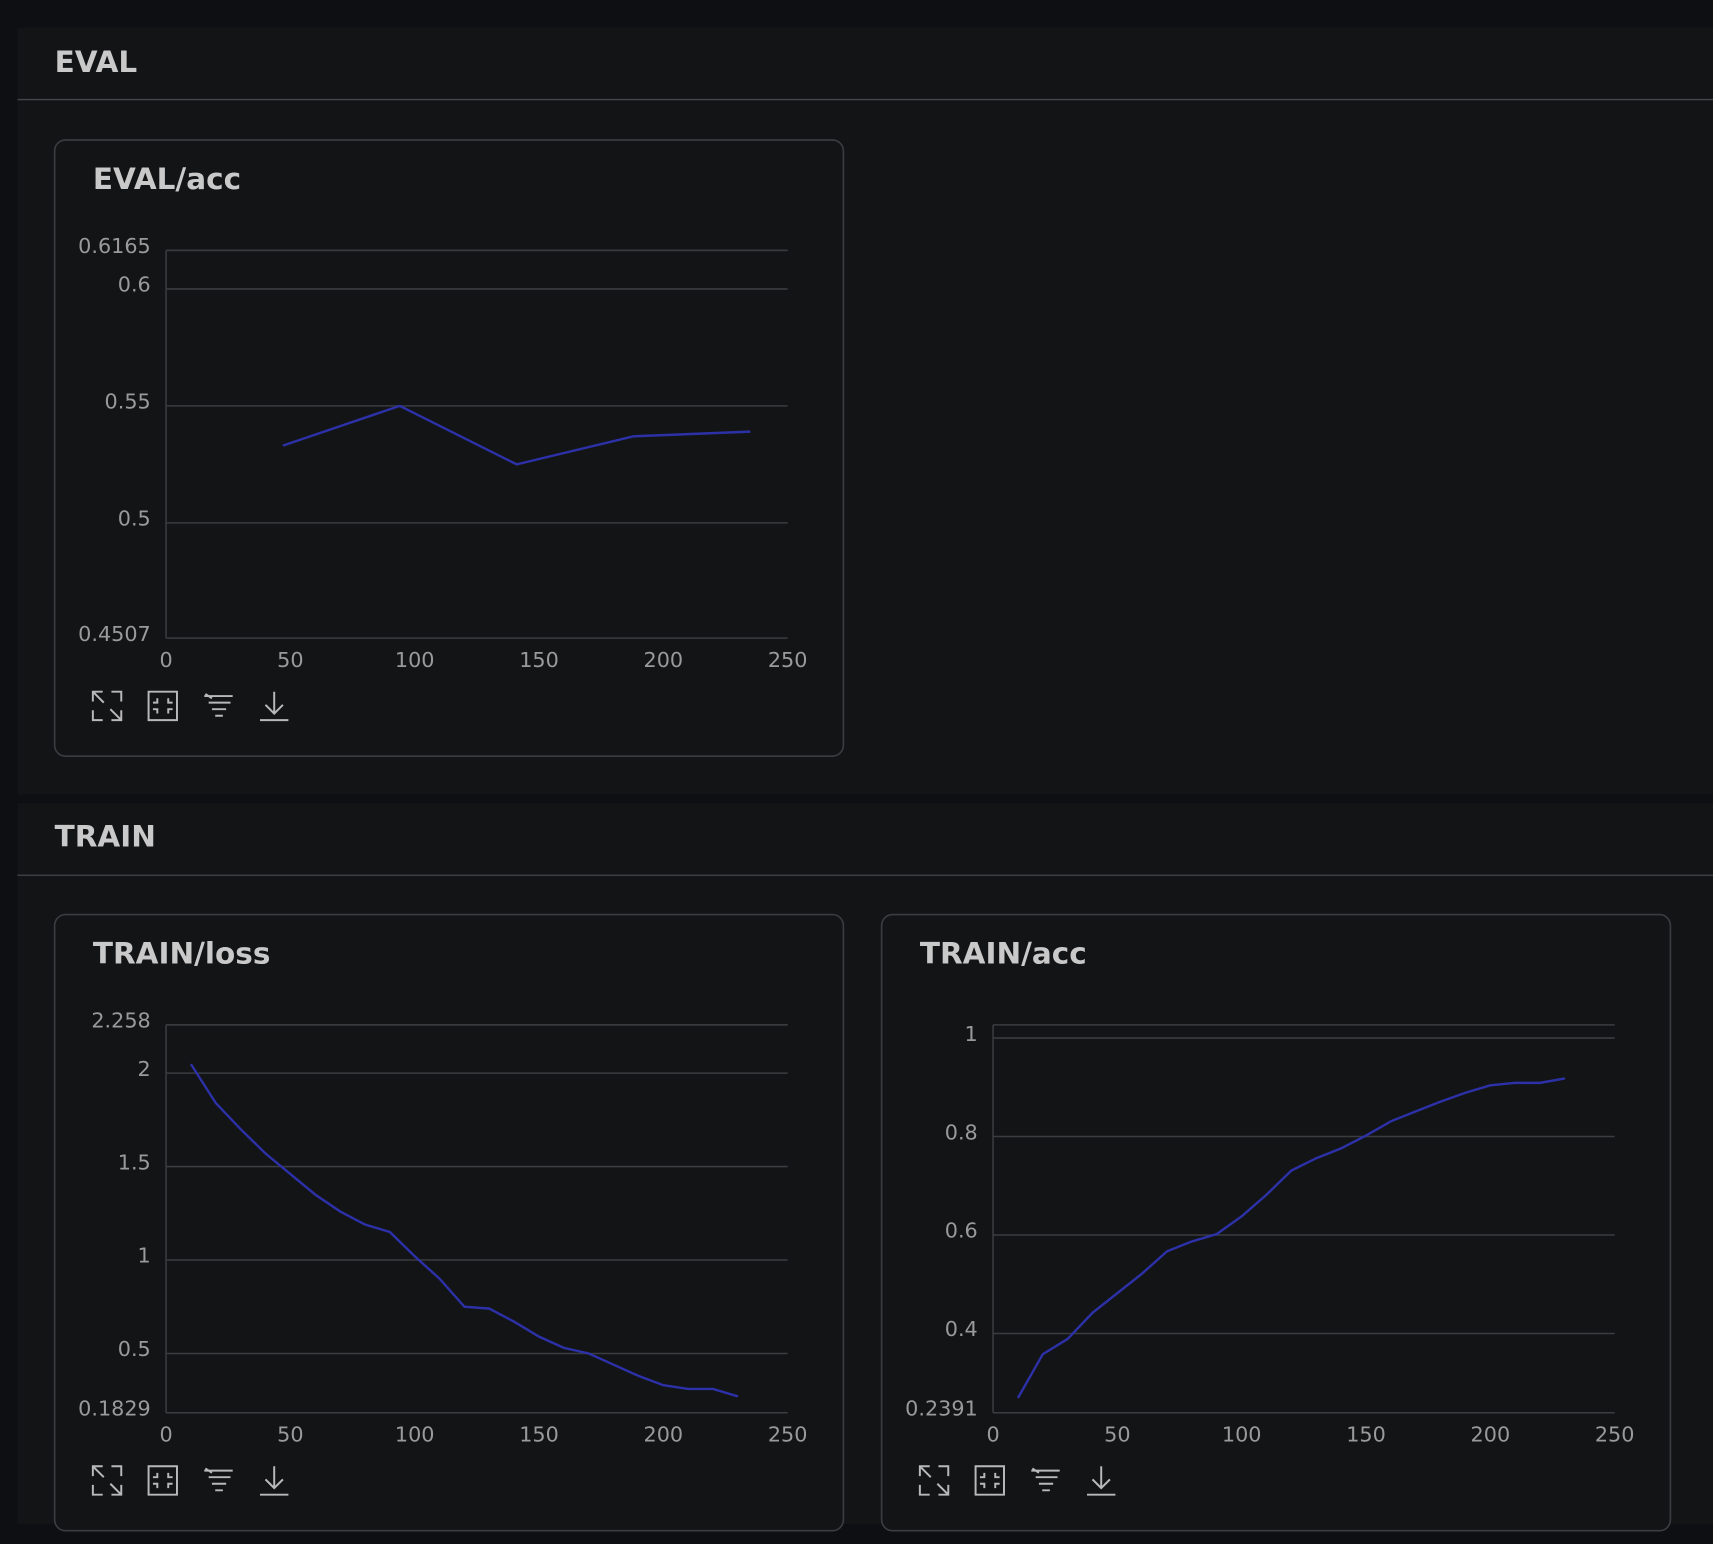 This screenshot has width=1713, height=1544. I want to click on y-tick-label: 0.8, so click(961, 1132).